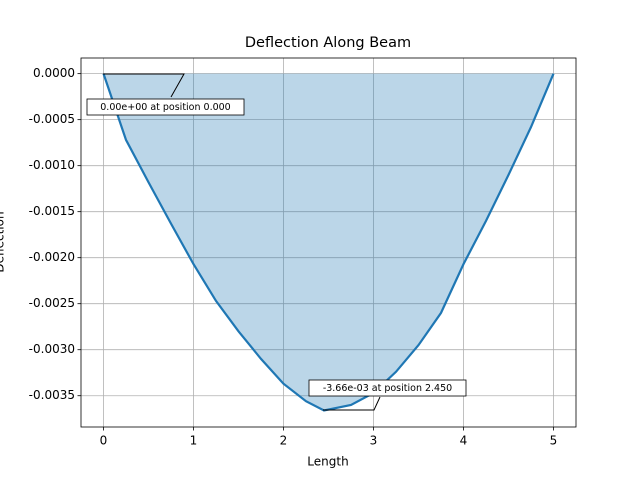 Image resolution: width=640 pixels, height=480 pixels. What do you see at coordinates (554, 441) in the screenshot?
I see `x-tick-label: 5` at bounding box center [554, 441].